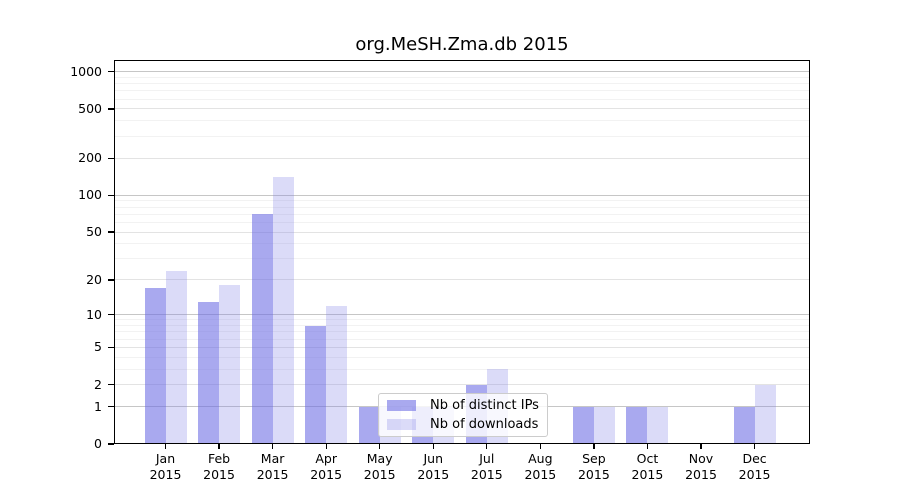 This screenshot has width=900, height=500. Describe the element at coordinates (272, 466) in the screenshot. I see `x-tick-label-mar: Mar 2015` at that location.